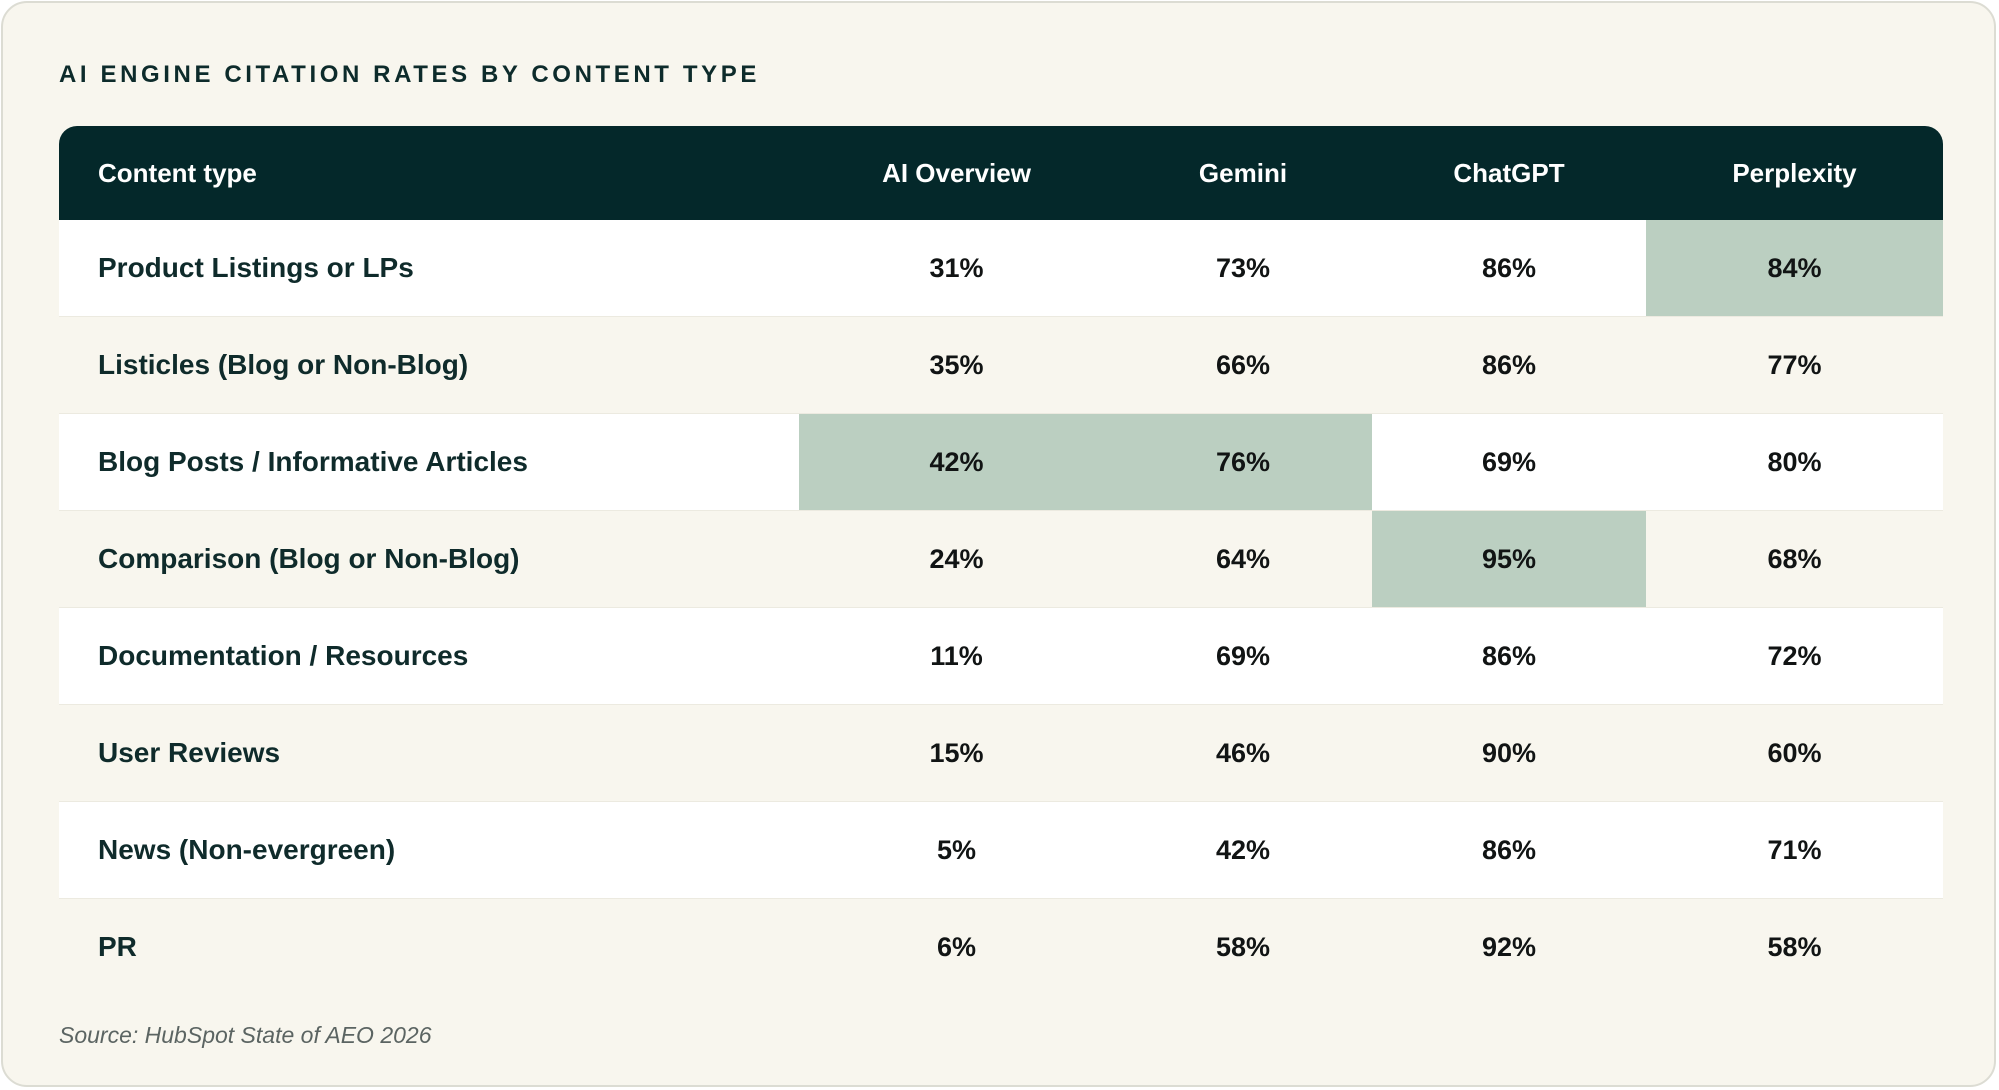 This screenshot has height=1090, width=1999. I want to click on cell-gemini: 58%, so click(1243, 947).